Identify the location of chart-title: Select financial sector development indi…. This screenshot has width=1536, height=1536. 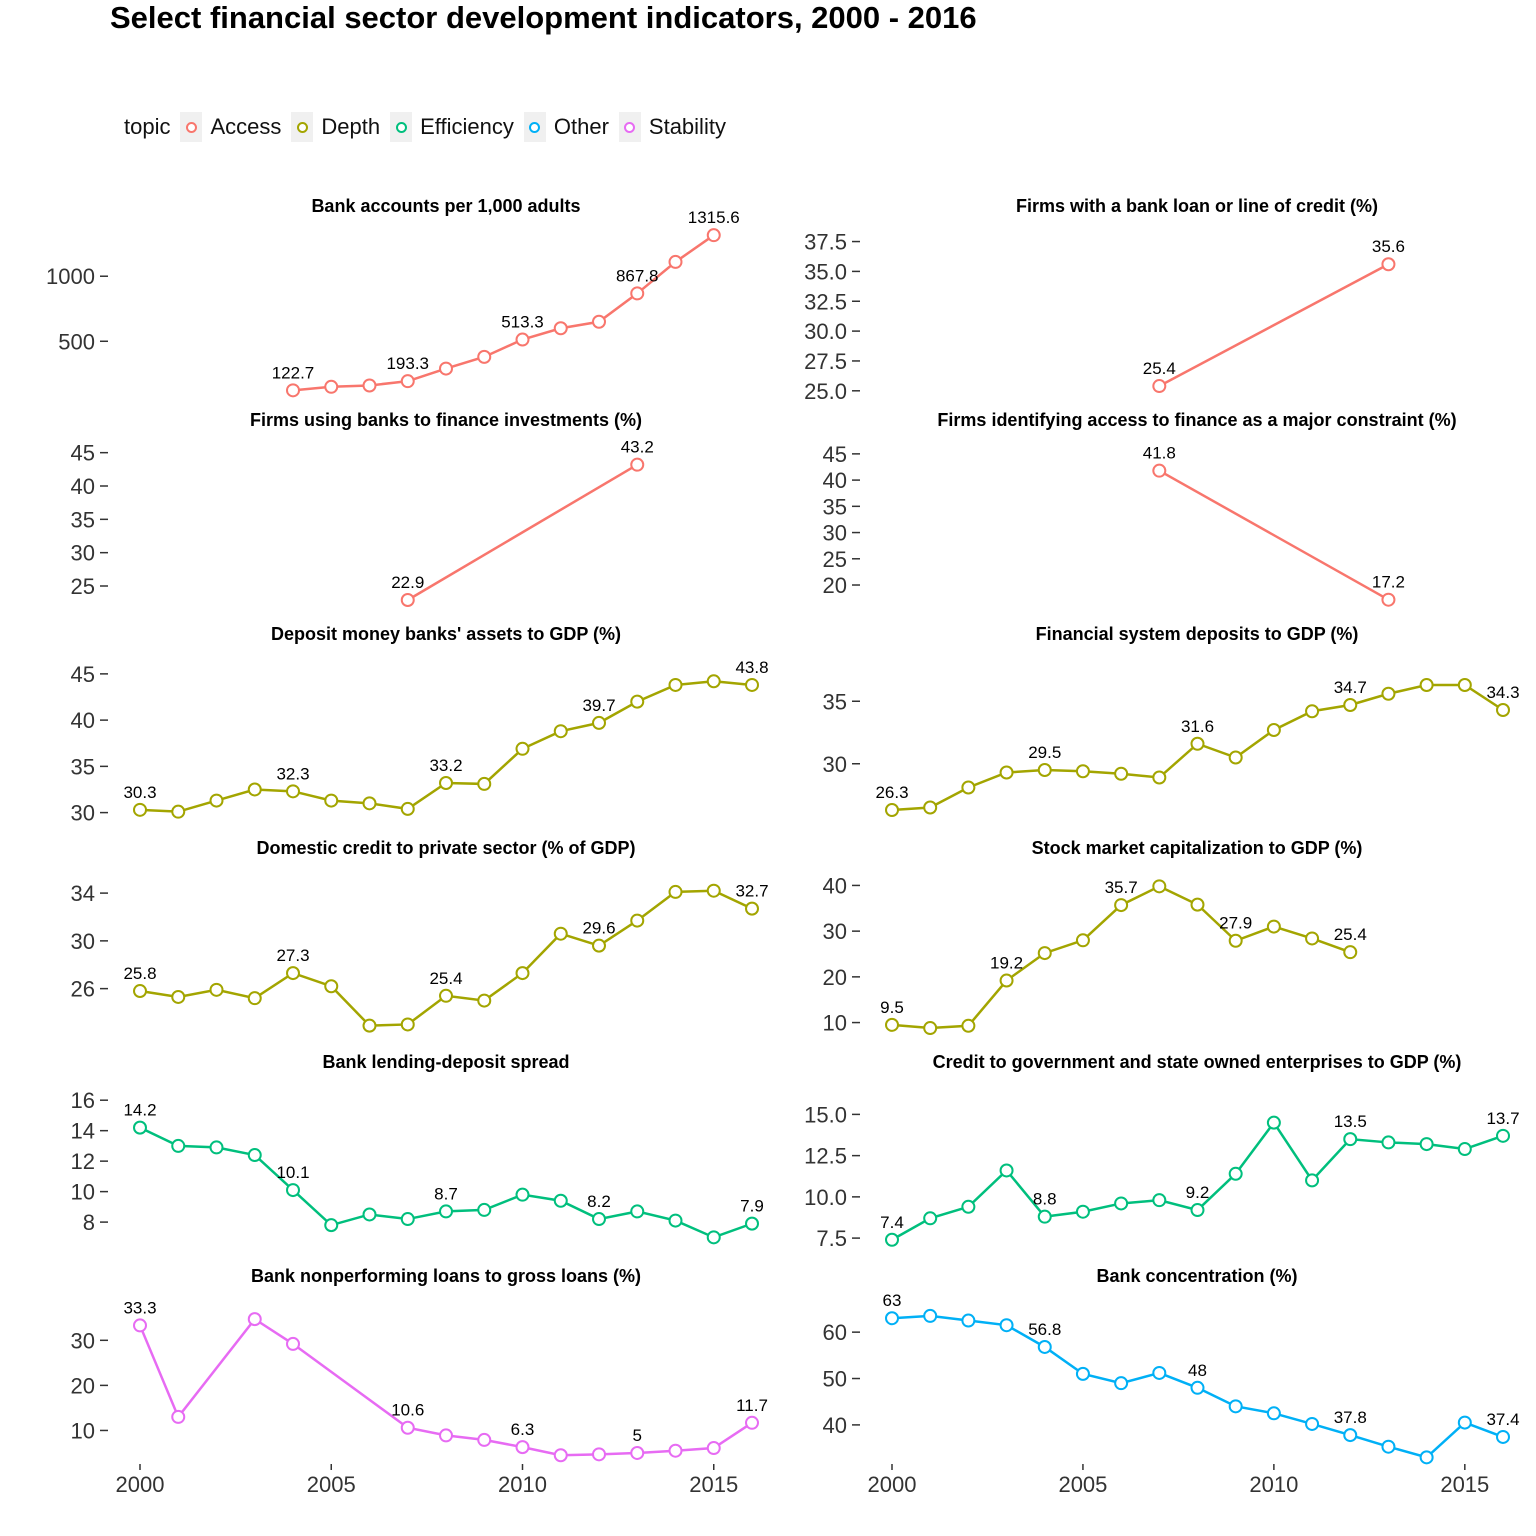
(543, 17).